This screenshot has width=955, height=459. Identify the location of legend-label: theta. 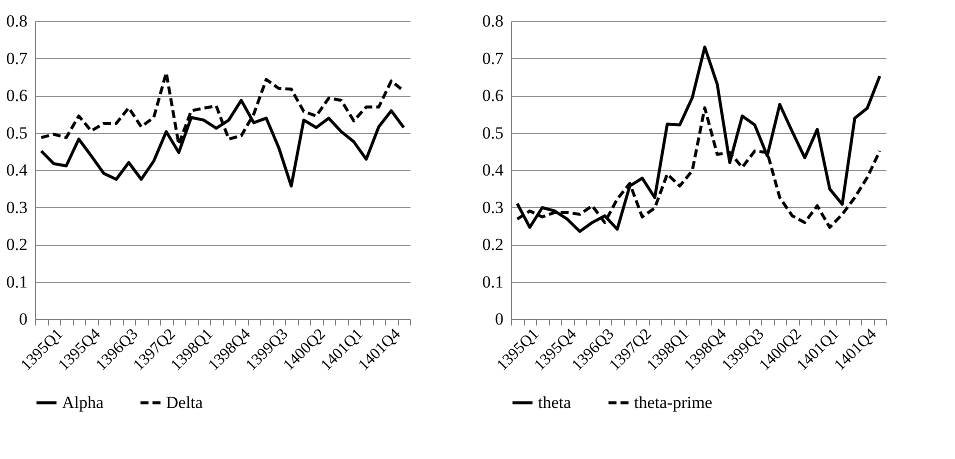
(555, 402).